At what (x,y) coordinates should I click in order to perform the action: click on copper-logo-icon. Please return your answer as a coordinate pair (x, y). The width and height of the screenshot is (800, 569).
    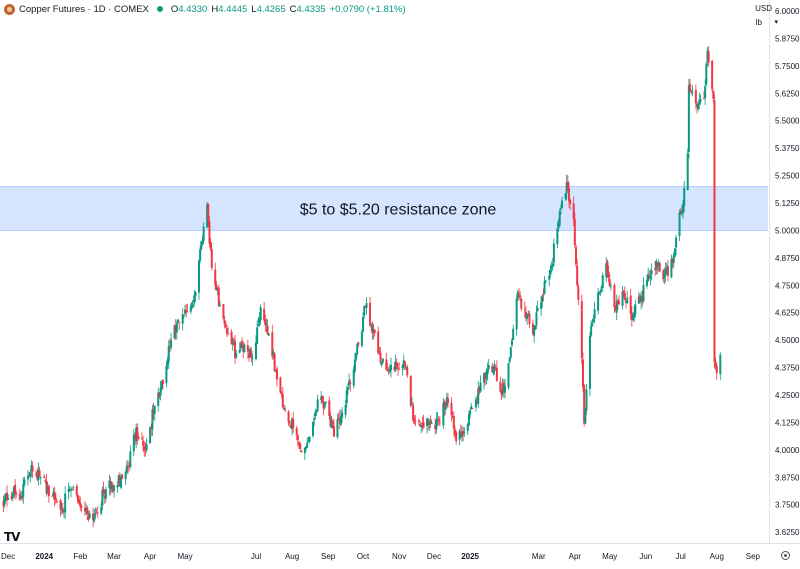
    Looking at the image, I should click on (9, 9).